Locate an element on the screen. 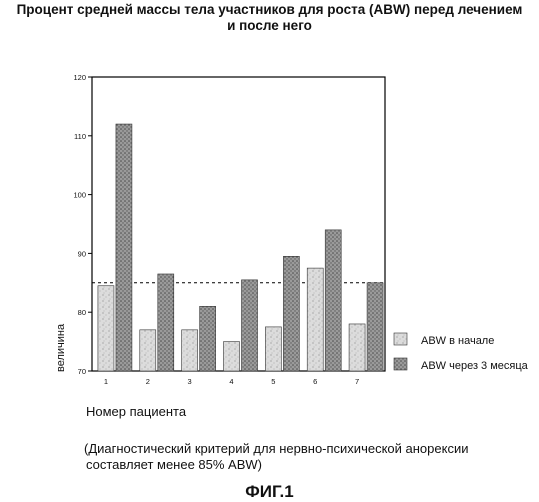 This screenshot has width=539, height=502. y-axis-ticks: 70 80 90 100 110 120 is located at coordinates (82, 224).